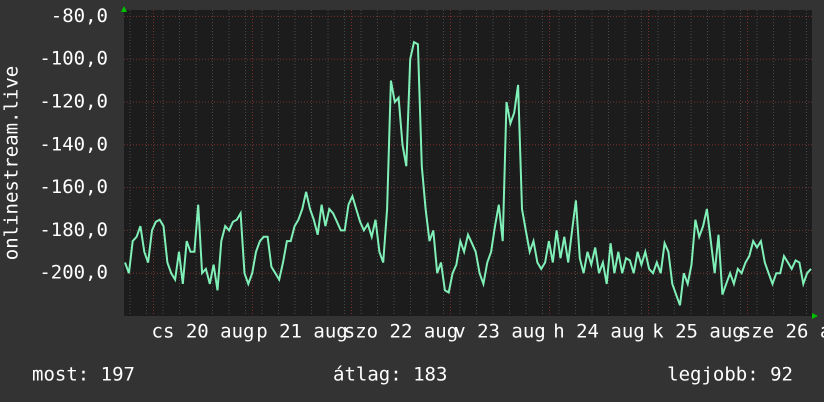 This screenshot has width=824, height=402. What do you see at coordinates (73, 187) in the screenshot?
I see `y-tick-label: -160,0` at bounding box center [73, 187].